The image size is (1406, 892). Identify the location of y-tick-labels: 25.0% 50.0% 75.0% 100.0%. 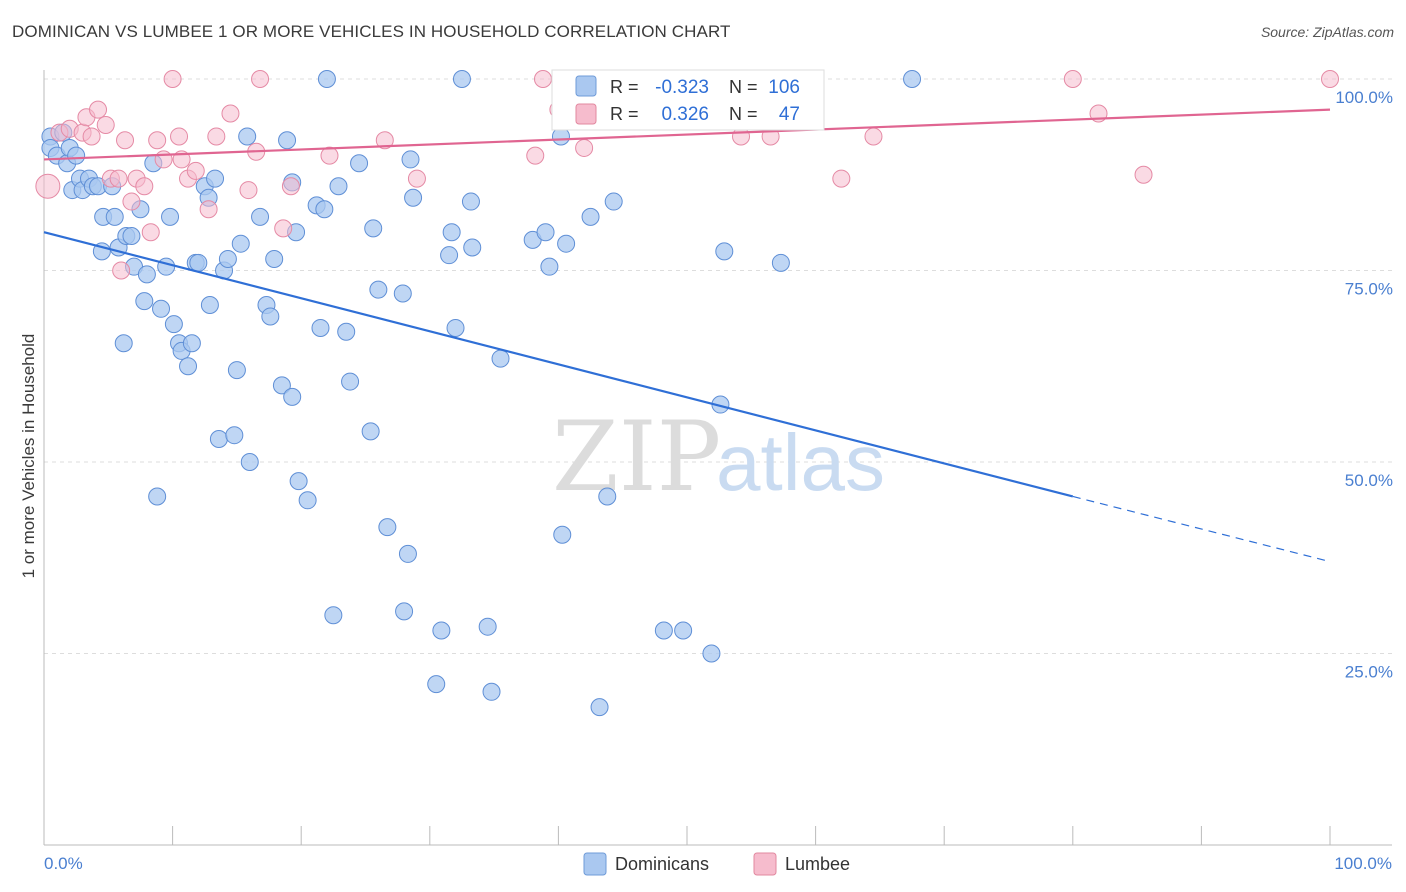
(1364, 385).